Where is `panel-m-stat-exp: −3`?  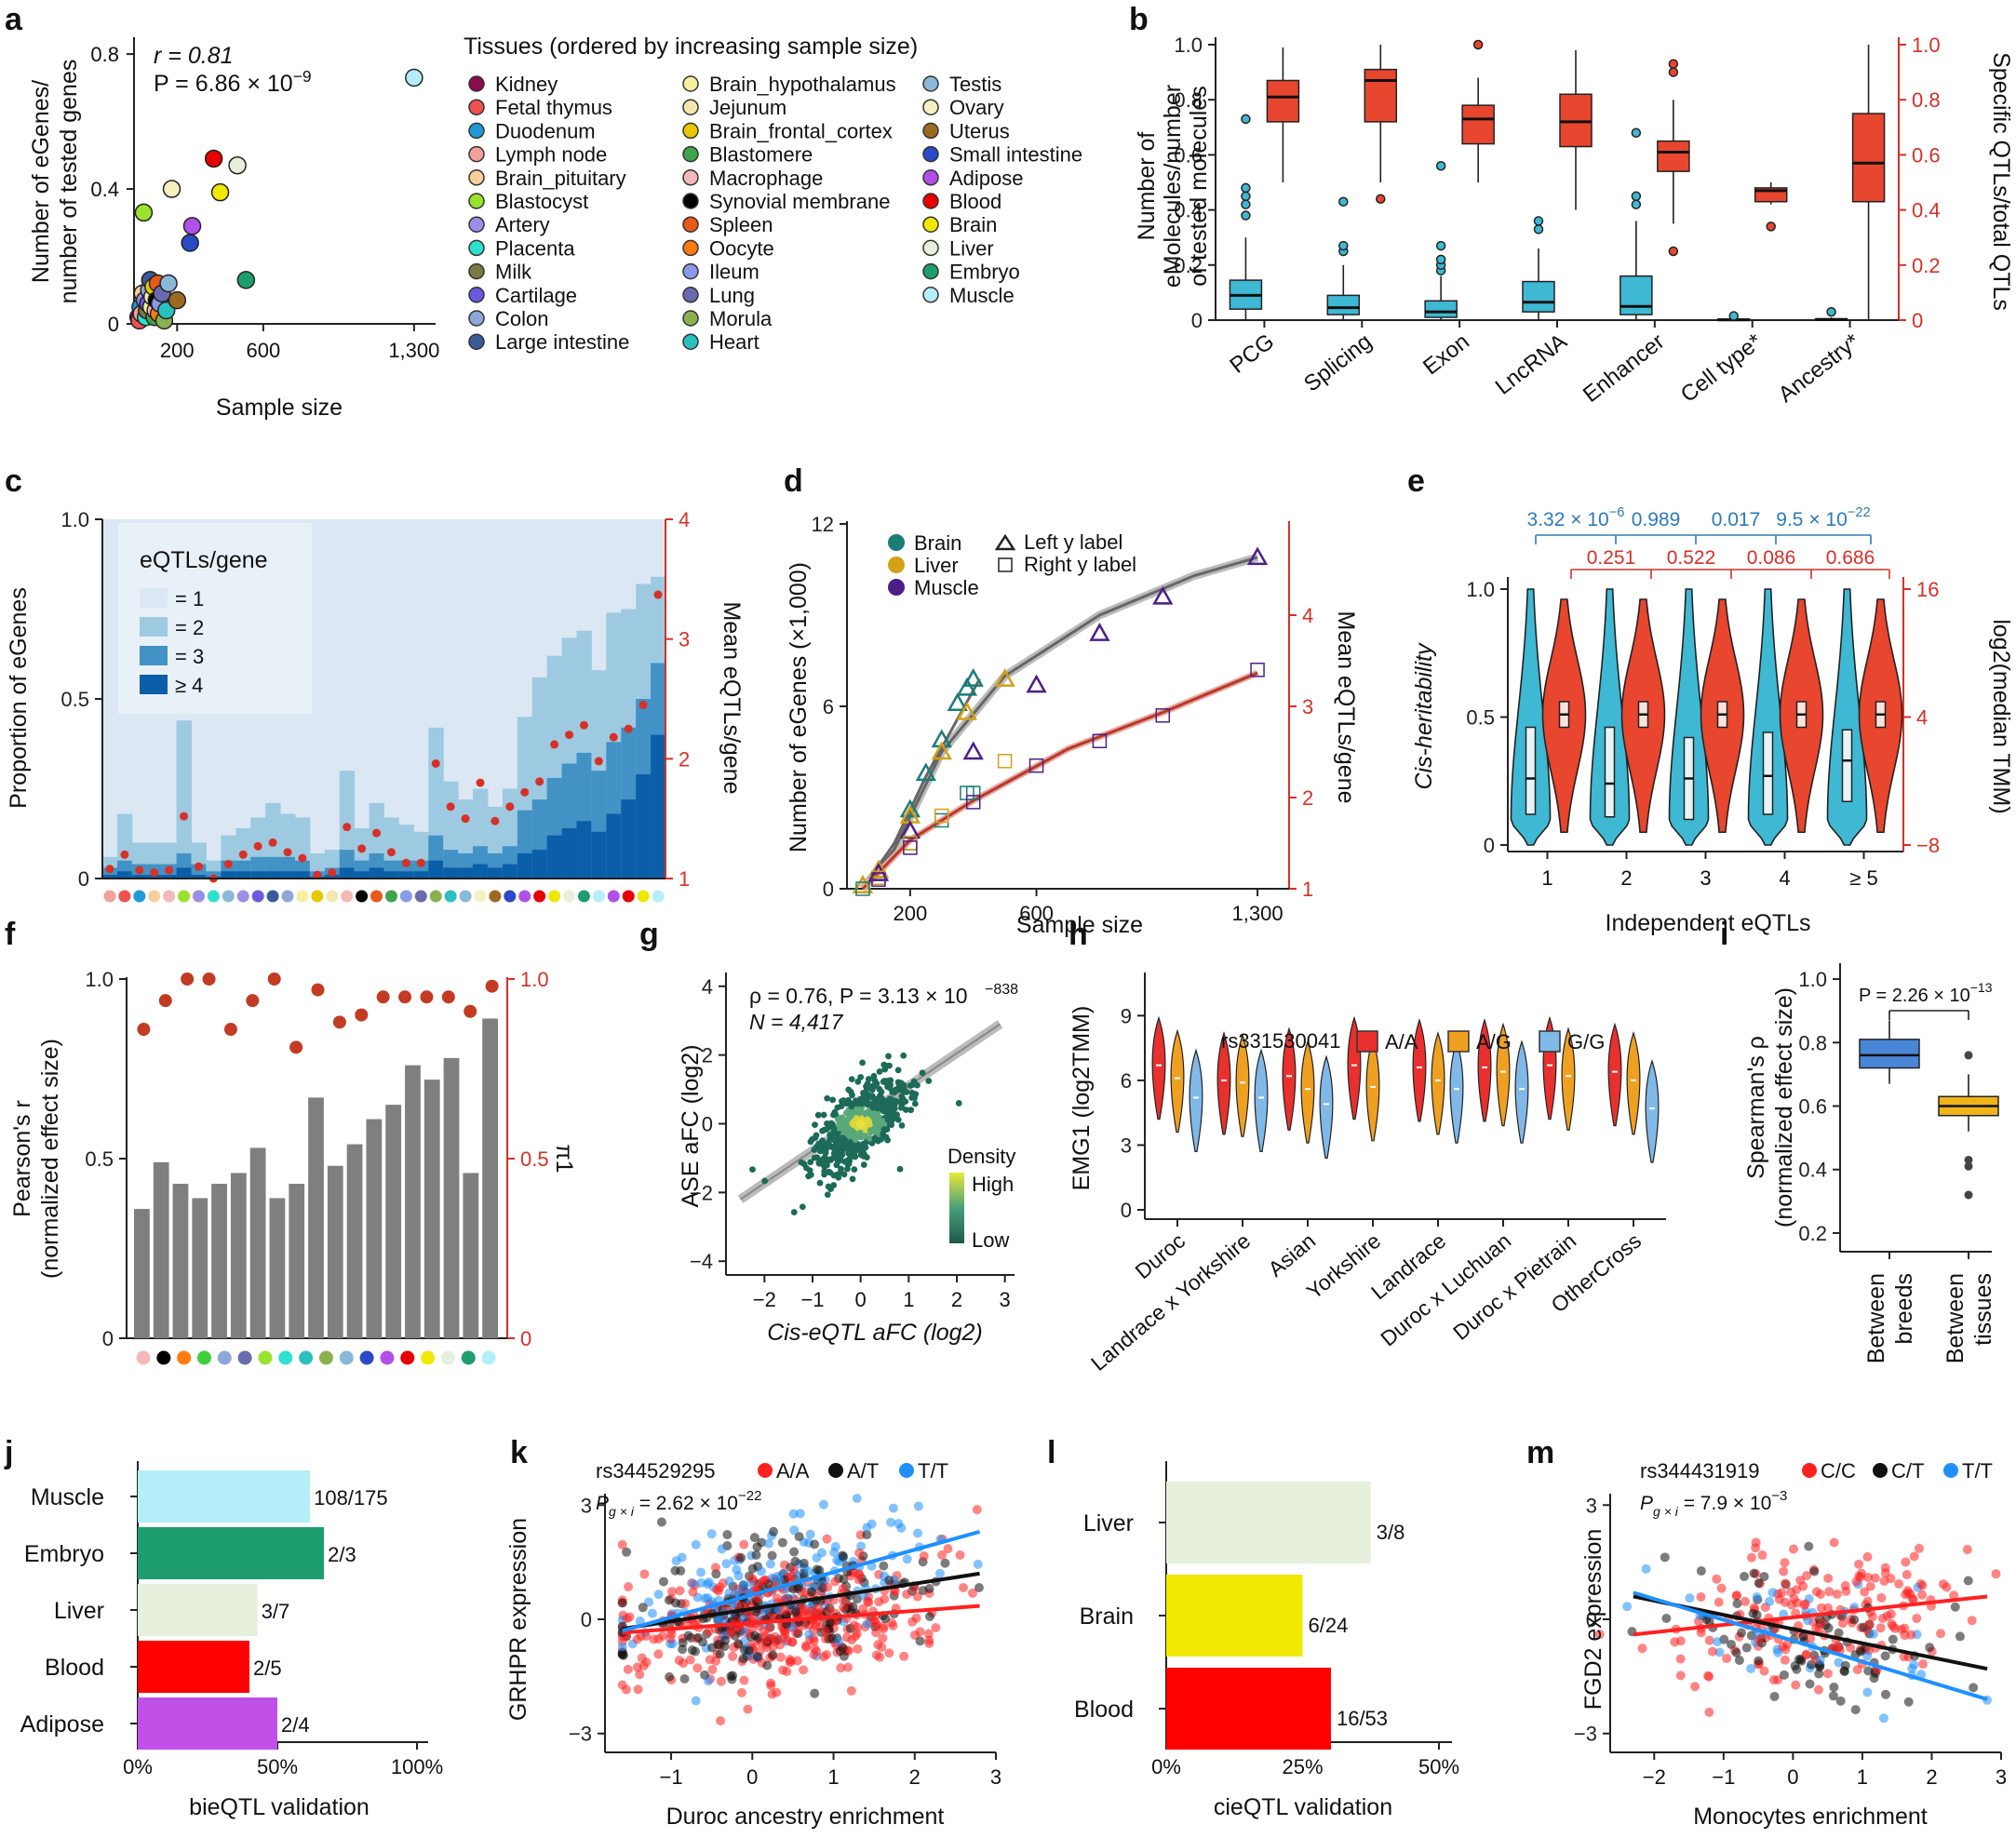 panel-m-stat-exp: −3 is located at coordinates (1779, 1496).